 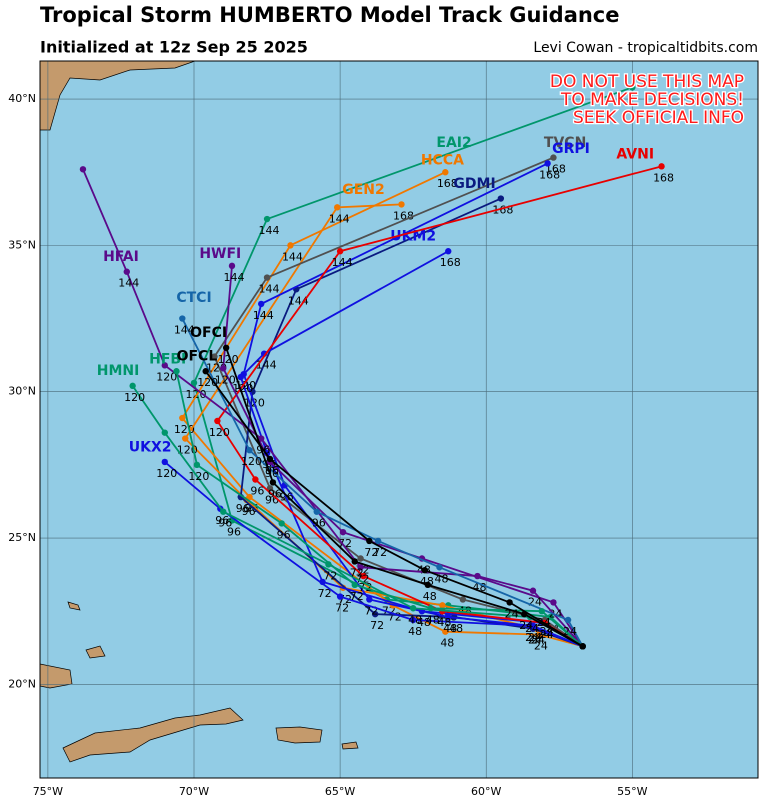 I want to click on lon-tick-label: 55°W, so click(x=632, y=791).